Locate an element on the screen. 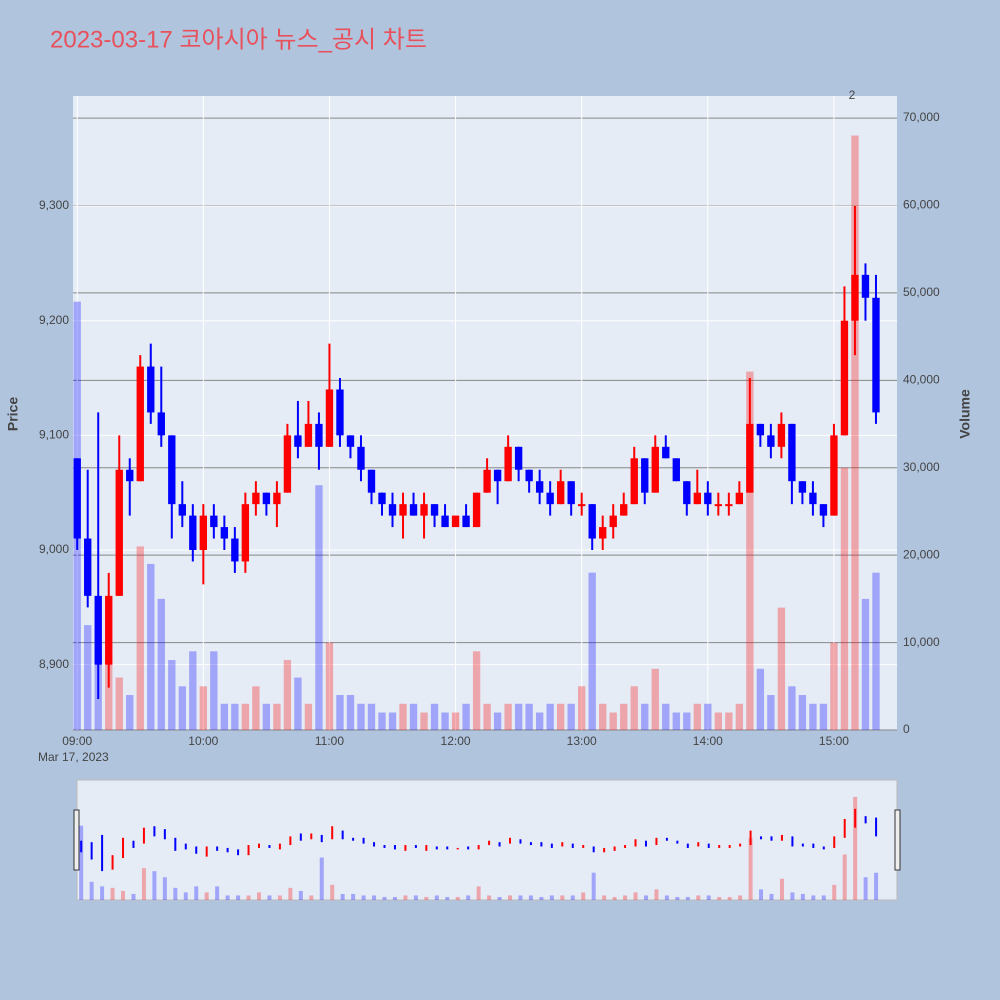 The width and height of the screenshot is (1000, 1000). y2-axis-title: Volume is located at coordinates (965, 414).